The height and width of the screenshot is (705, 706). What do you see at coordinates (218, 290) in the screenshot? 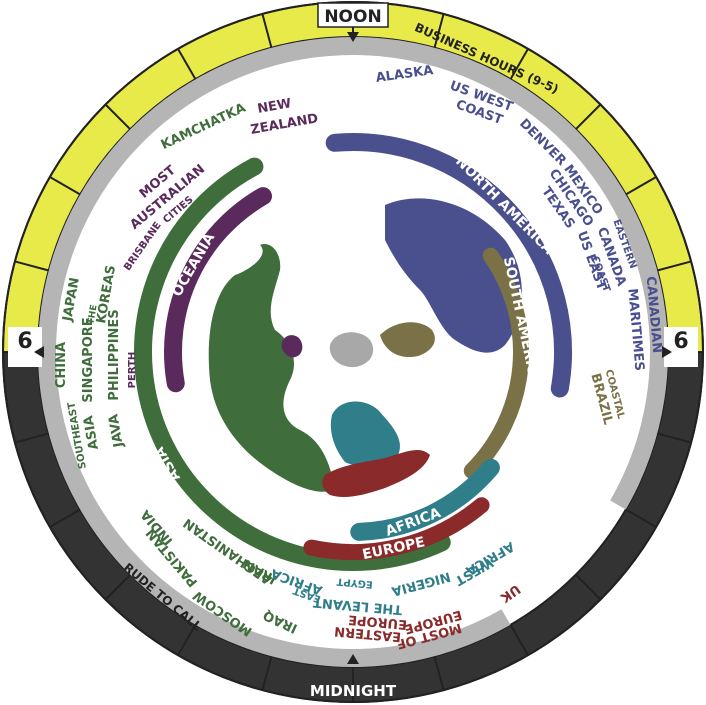
I see `oceania-arc` at bounding box center [218, 290].